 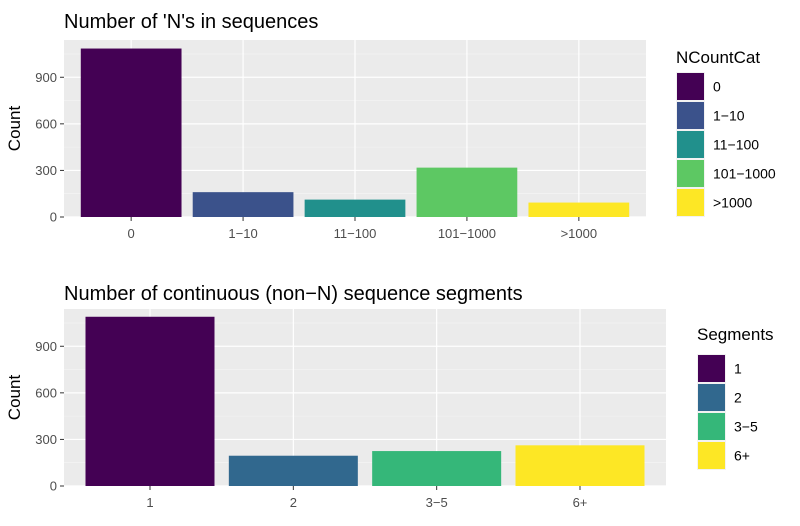 What do you see at coordinates (355, 233) in the screenshot?
I see `x-tick-label: 11−100` at bounding box center [355, 233].